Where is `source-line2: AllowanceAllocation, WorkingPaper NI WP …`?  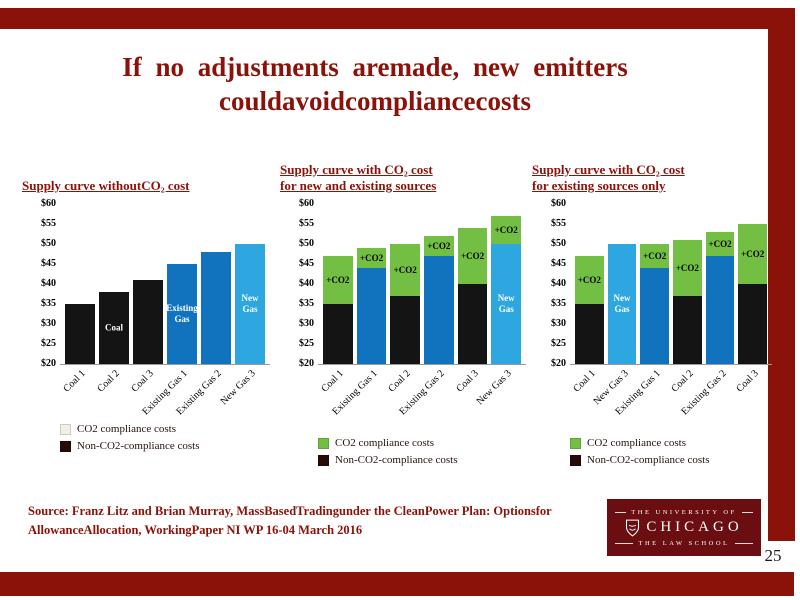 source-line2: AllowanceAllocation, WorkingPaper NI WP … is located at coordinates (195, 530).